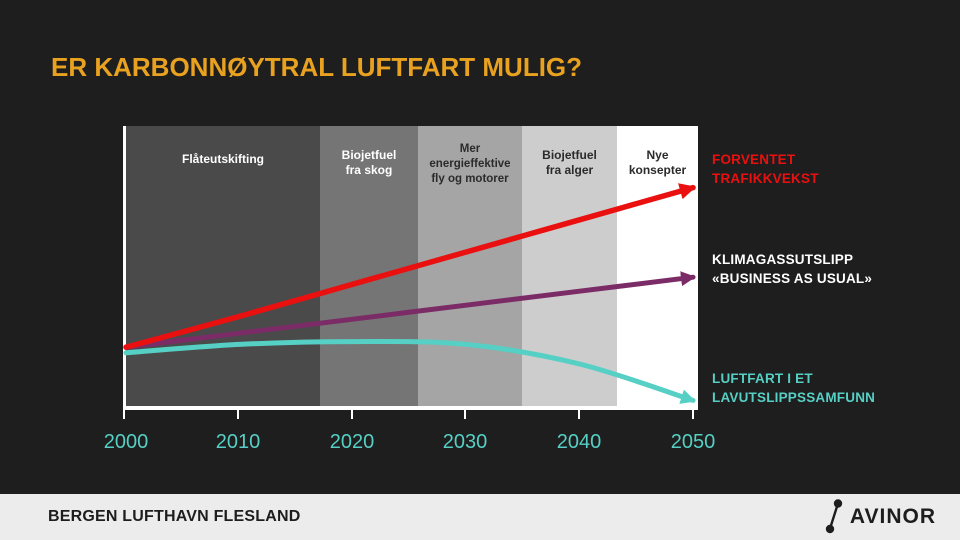  I want to click on x-tick-label-2040: 2040, so click(579, 442).